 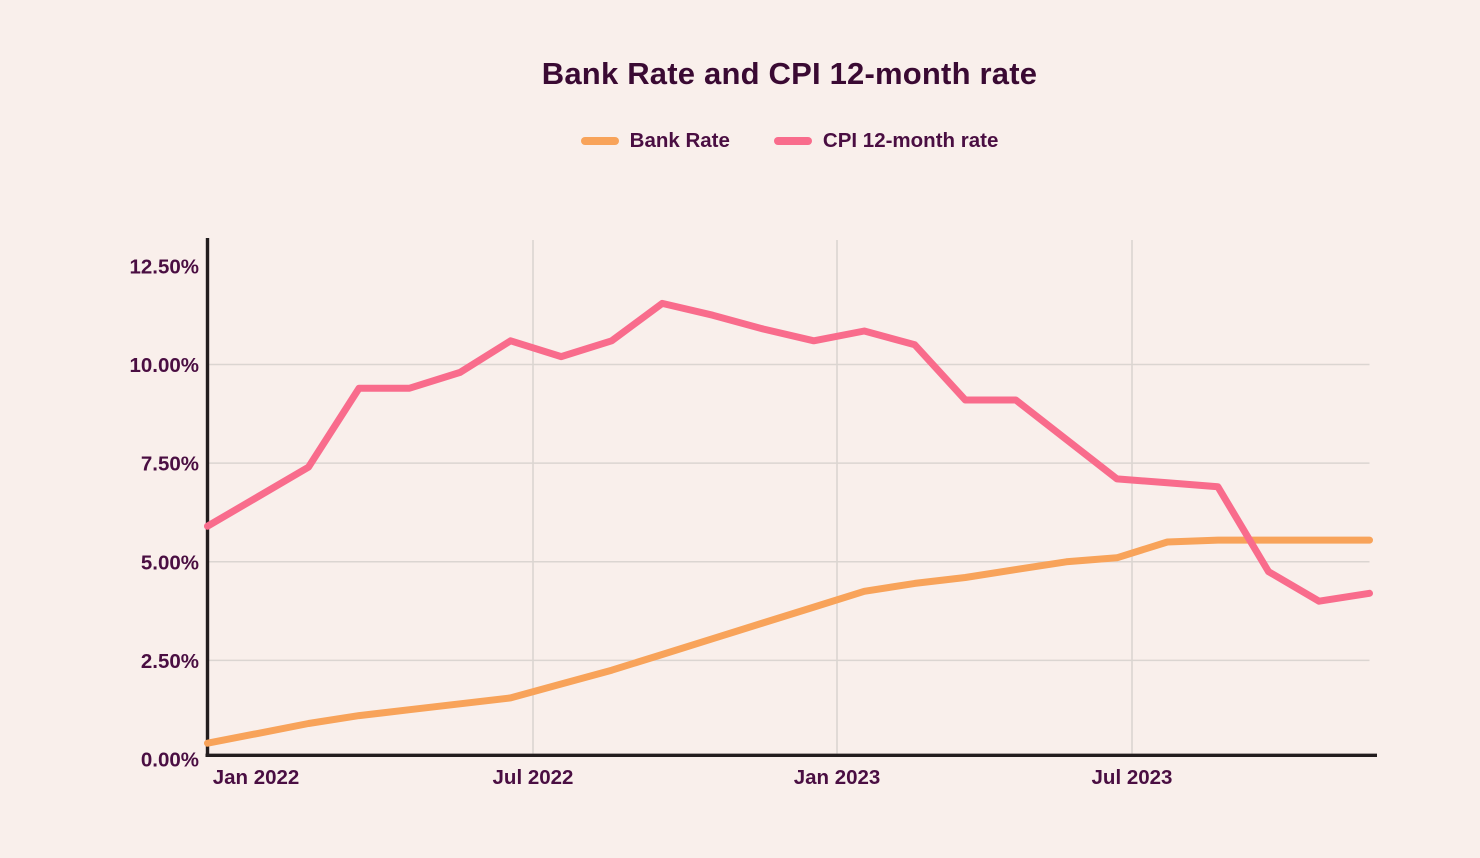 I want to click on x-tick-label: Jul 2022, so click(x=533, y=777).